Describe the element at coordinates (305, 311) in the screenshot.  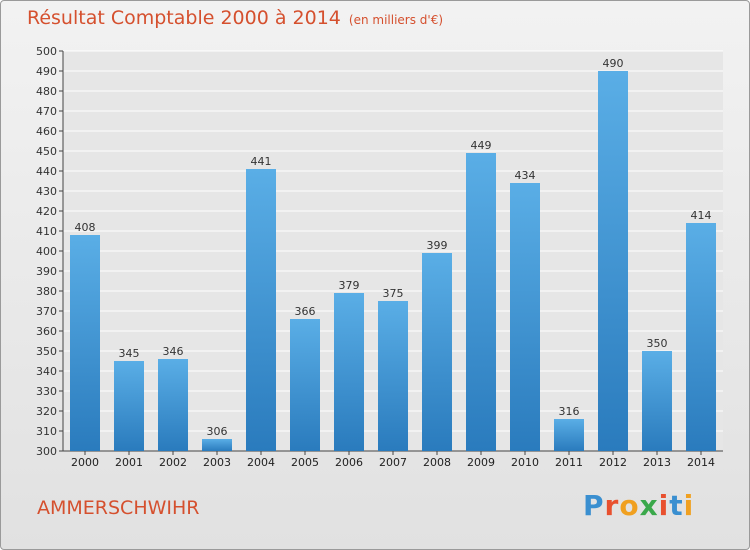
I see `value-label-2005: 366` at that location.